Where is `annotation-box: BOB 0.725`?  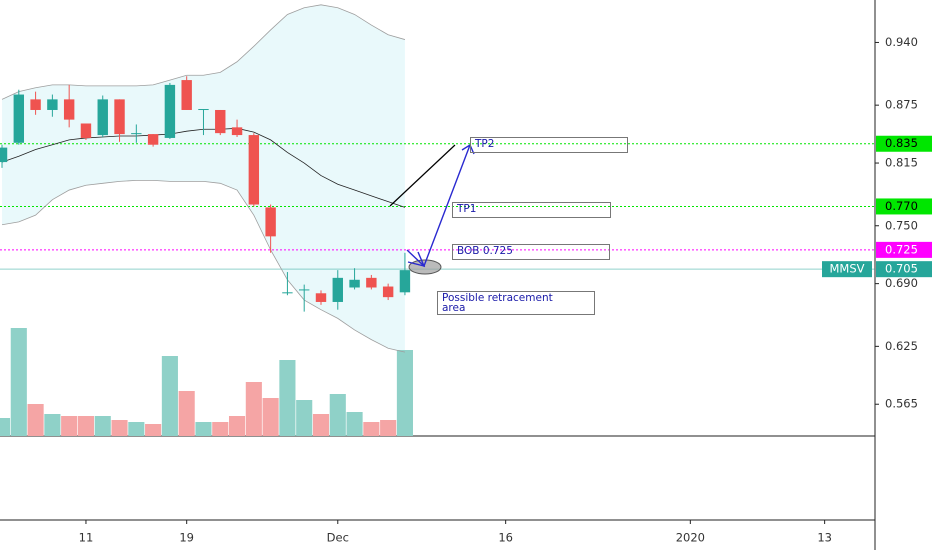 annotation-box: BOB 0.725 is located at coordinates (531, 252).